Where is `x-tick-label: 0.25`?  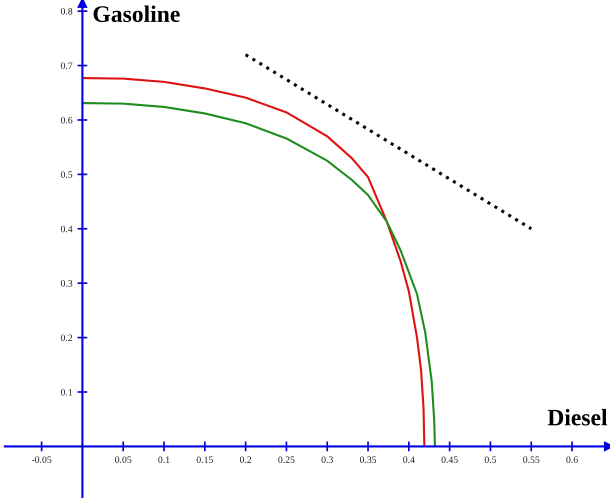 x-tick-label: 0.25 is located at coordinates (286, 460).